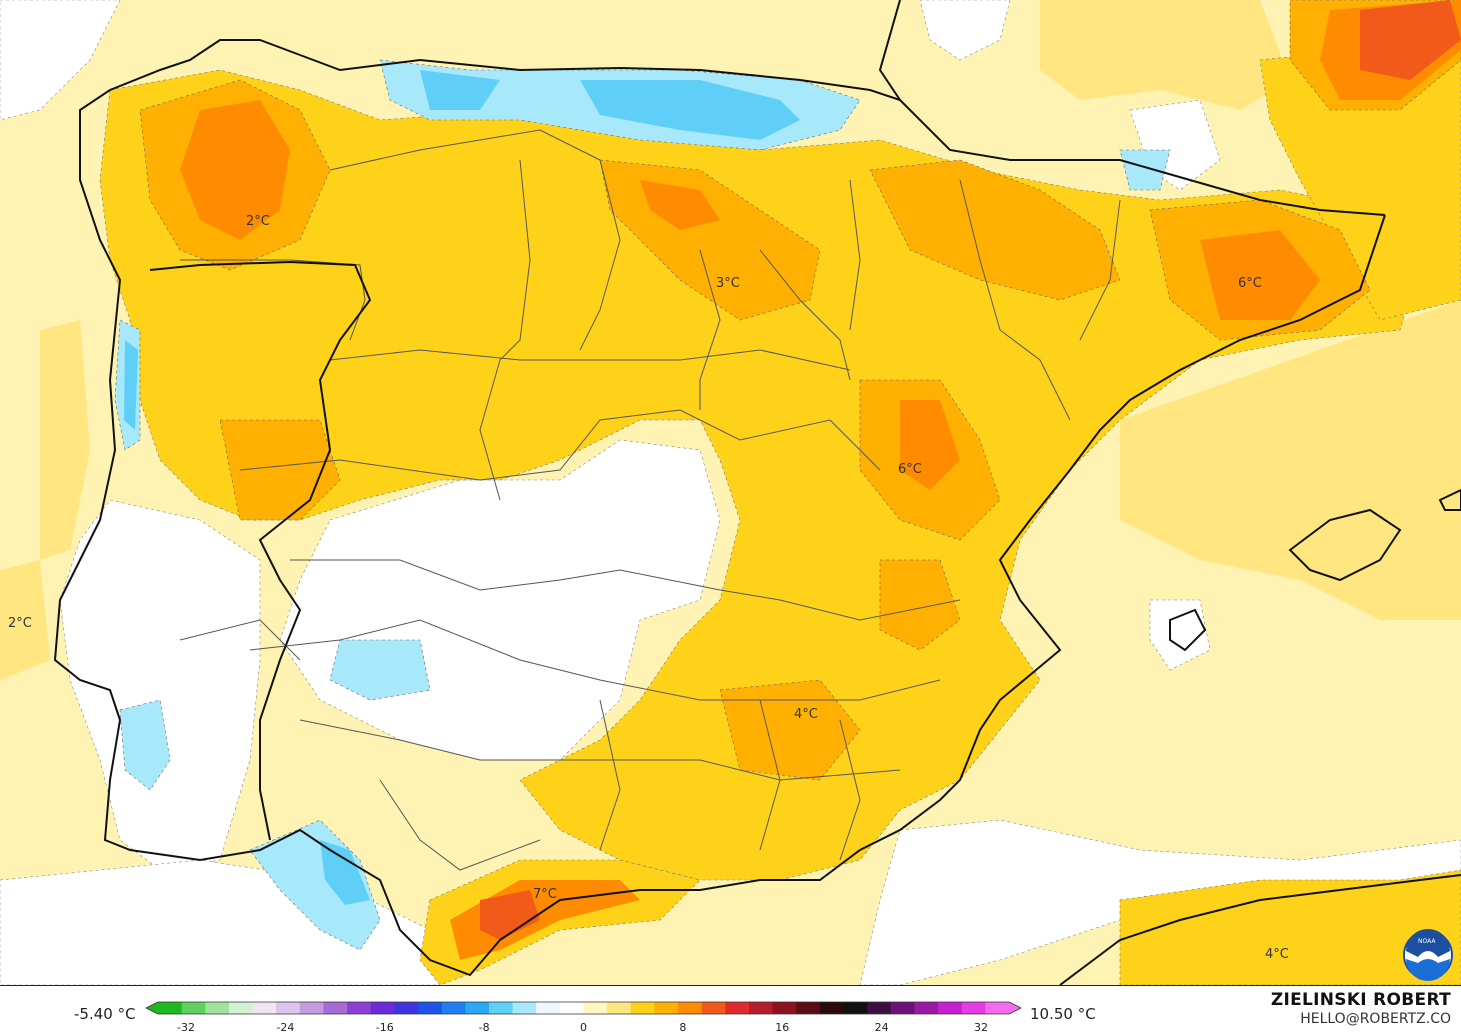 The width and height of the screenshot is (1461, 1036). I want to click on scale-outline, so click(583, 1008).